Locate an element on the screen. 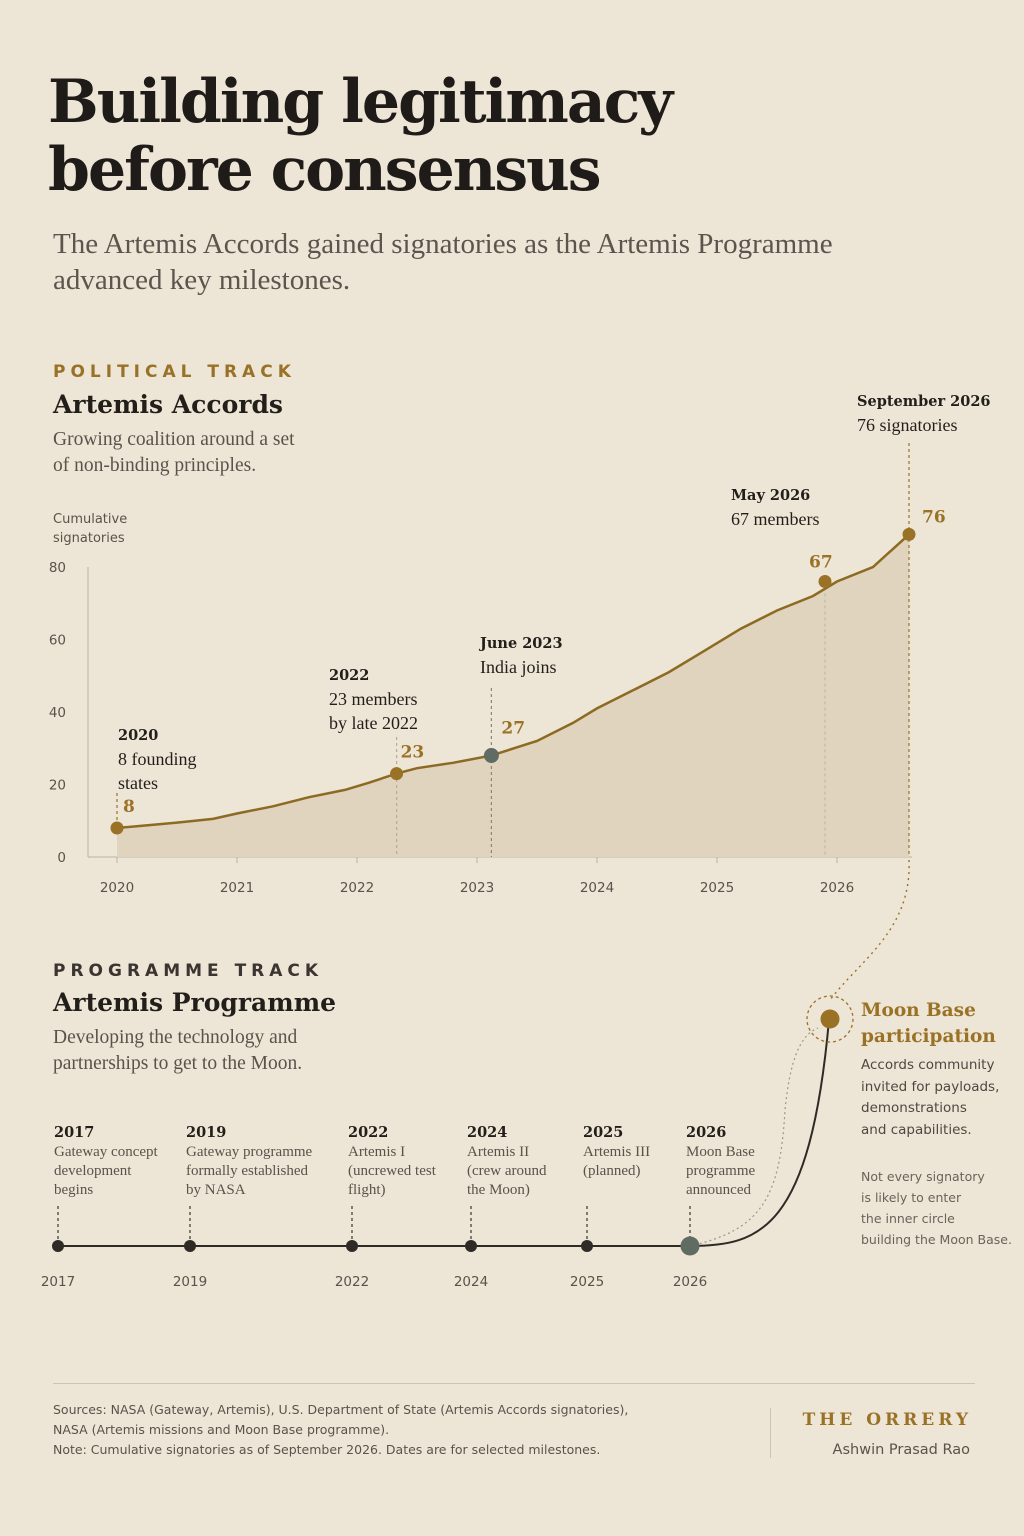 The image size is (1024, 1536). y-tick-label-80: 80 is located at coordinates (57, 568).